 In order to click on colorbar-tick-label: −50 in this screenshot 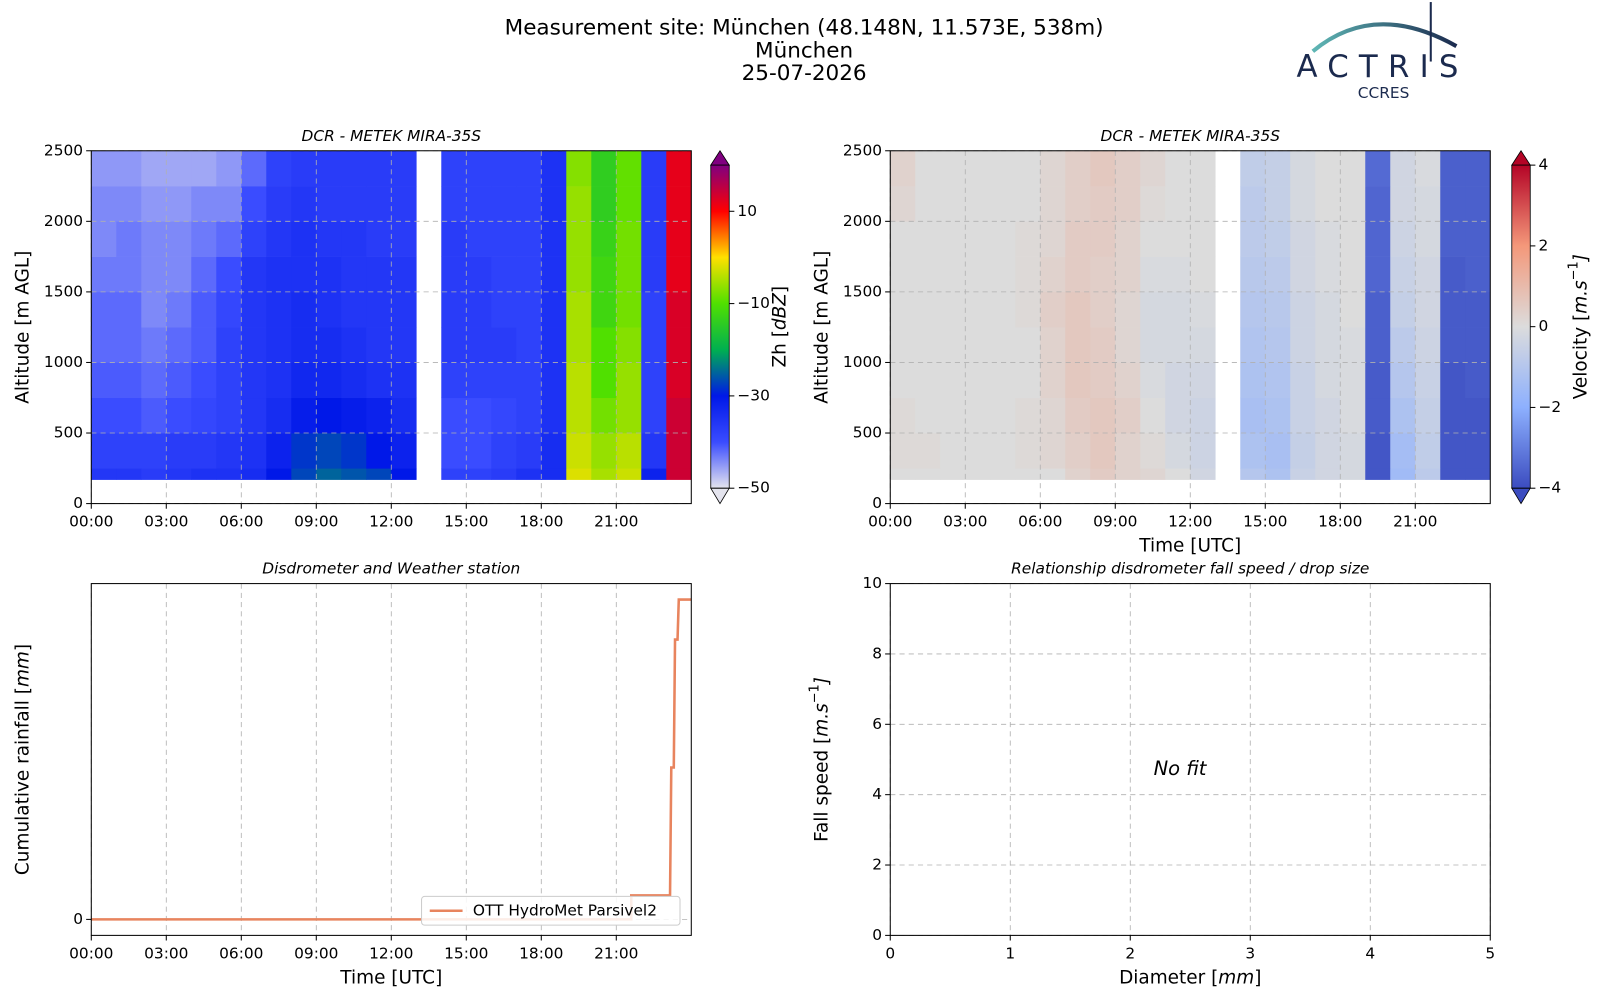, I will do `click(753, 488)`.